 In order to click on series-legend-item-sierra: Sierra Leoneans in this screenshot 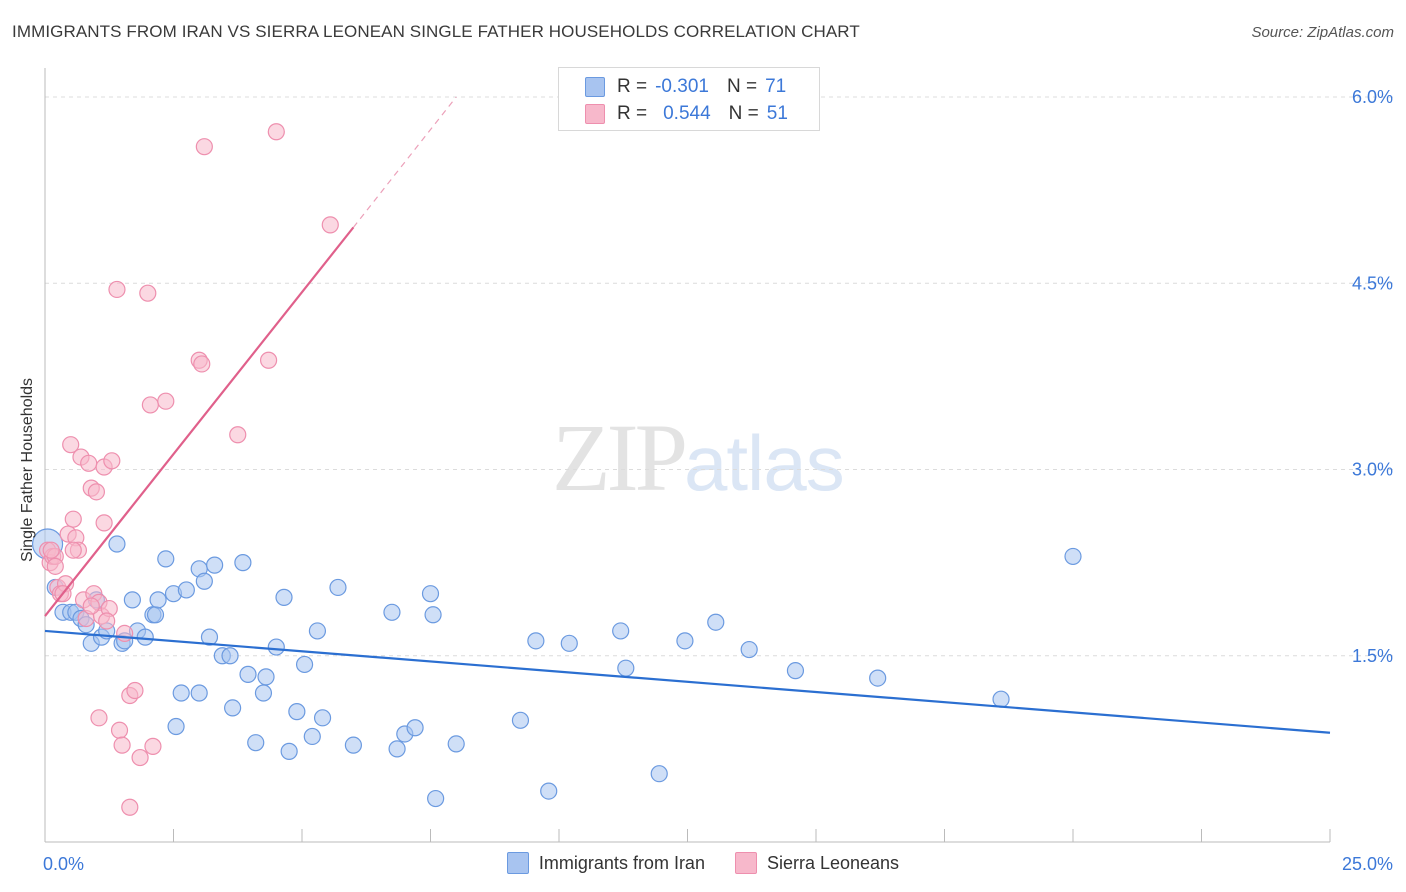, I will do `click(817, 863)`.